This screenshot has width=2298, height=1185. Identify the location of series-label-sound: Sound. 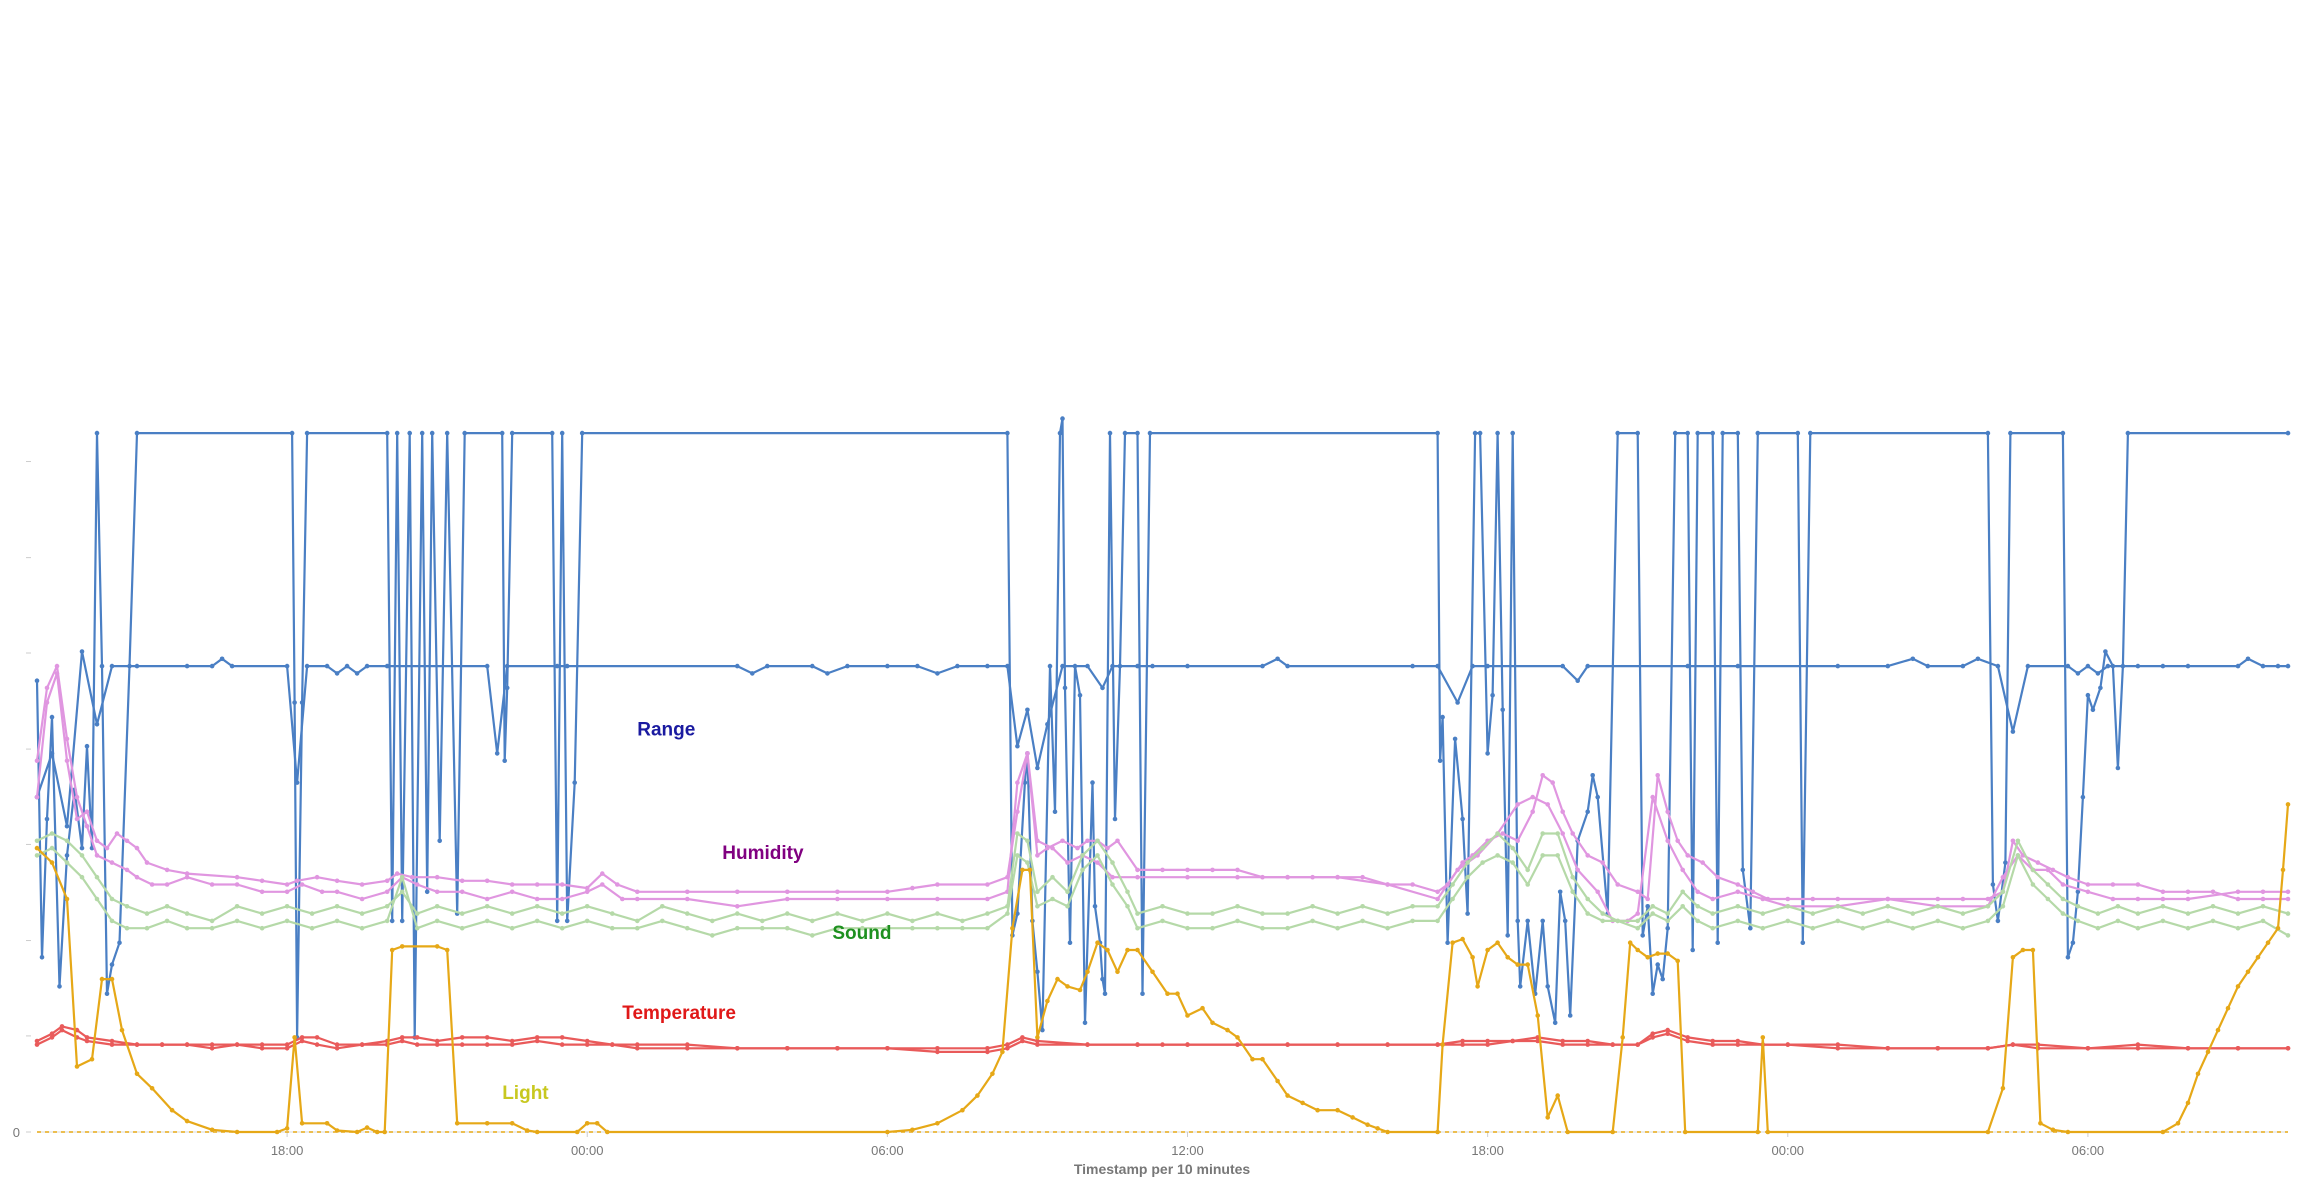
(861, 933).